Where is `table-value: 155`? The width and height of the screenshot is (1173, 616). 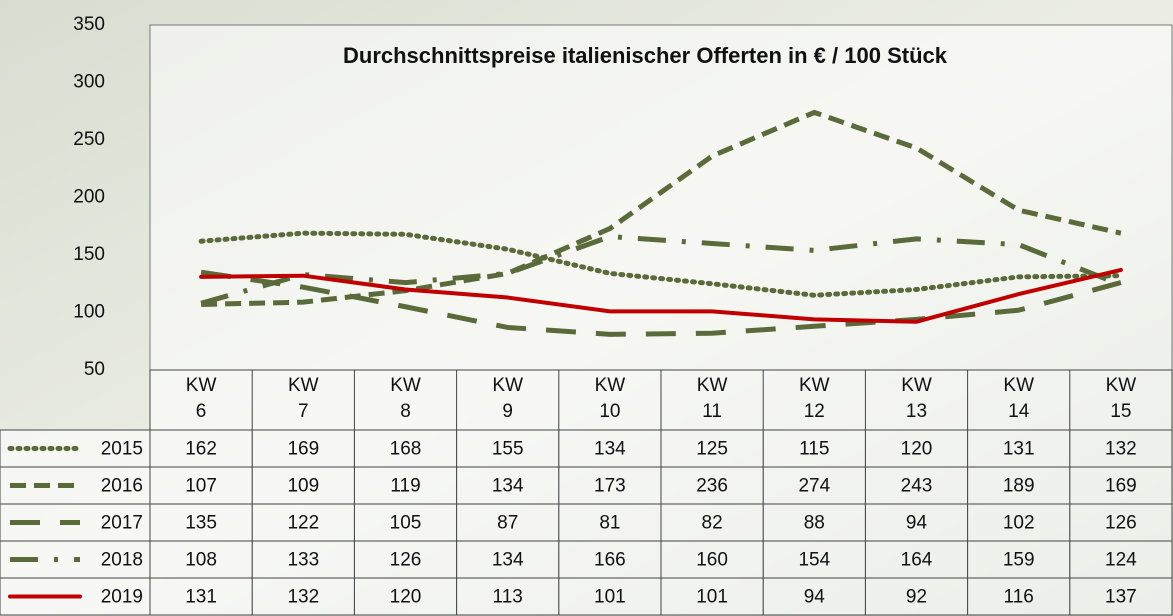
table-value: 155 is located at coordinates (508, 449).